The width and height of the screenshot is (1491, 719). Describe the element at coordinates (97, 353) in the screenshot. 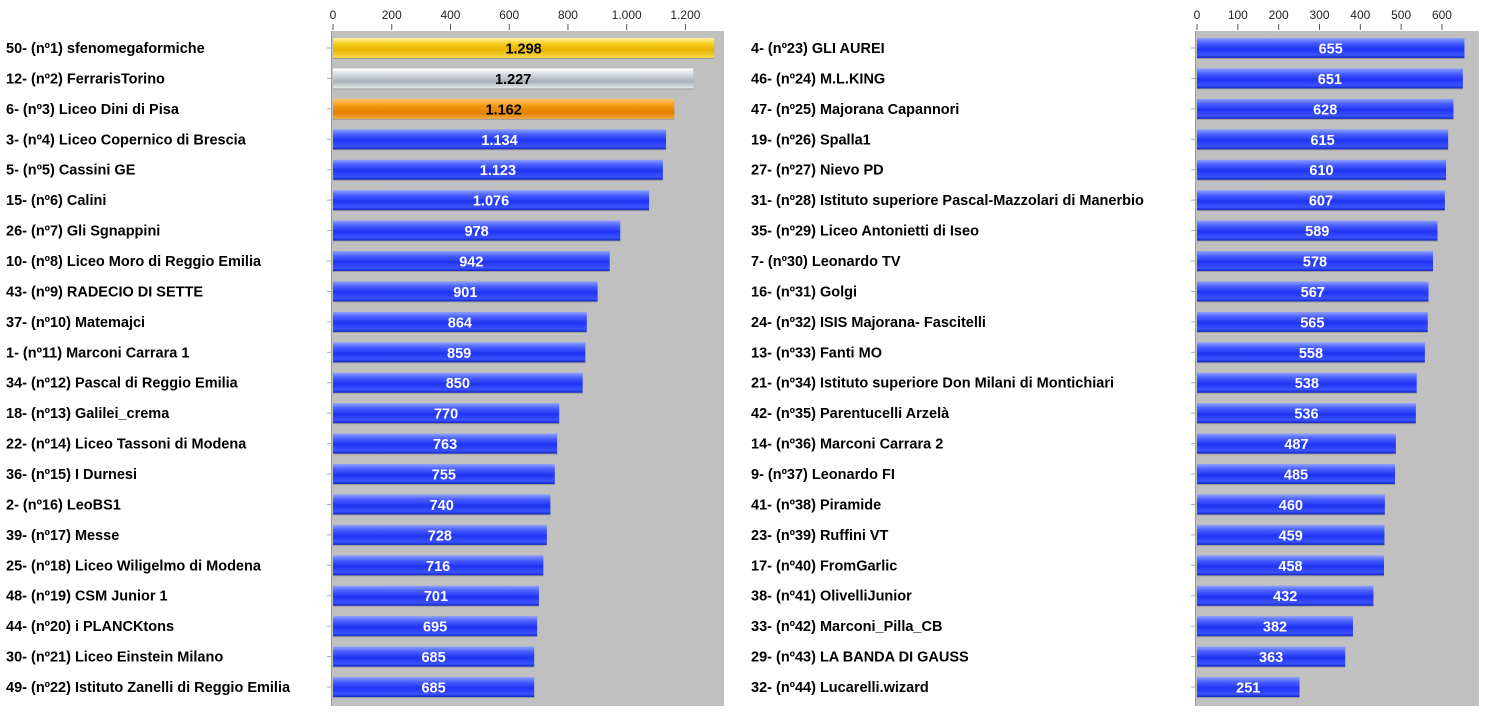

I see `category-label: 1- (nº11) Marconi Carrara 1` at that location.